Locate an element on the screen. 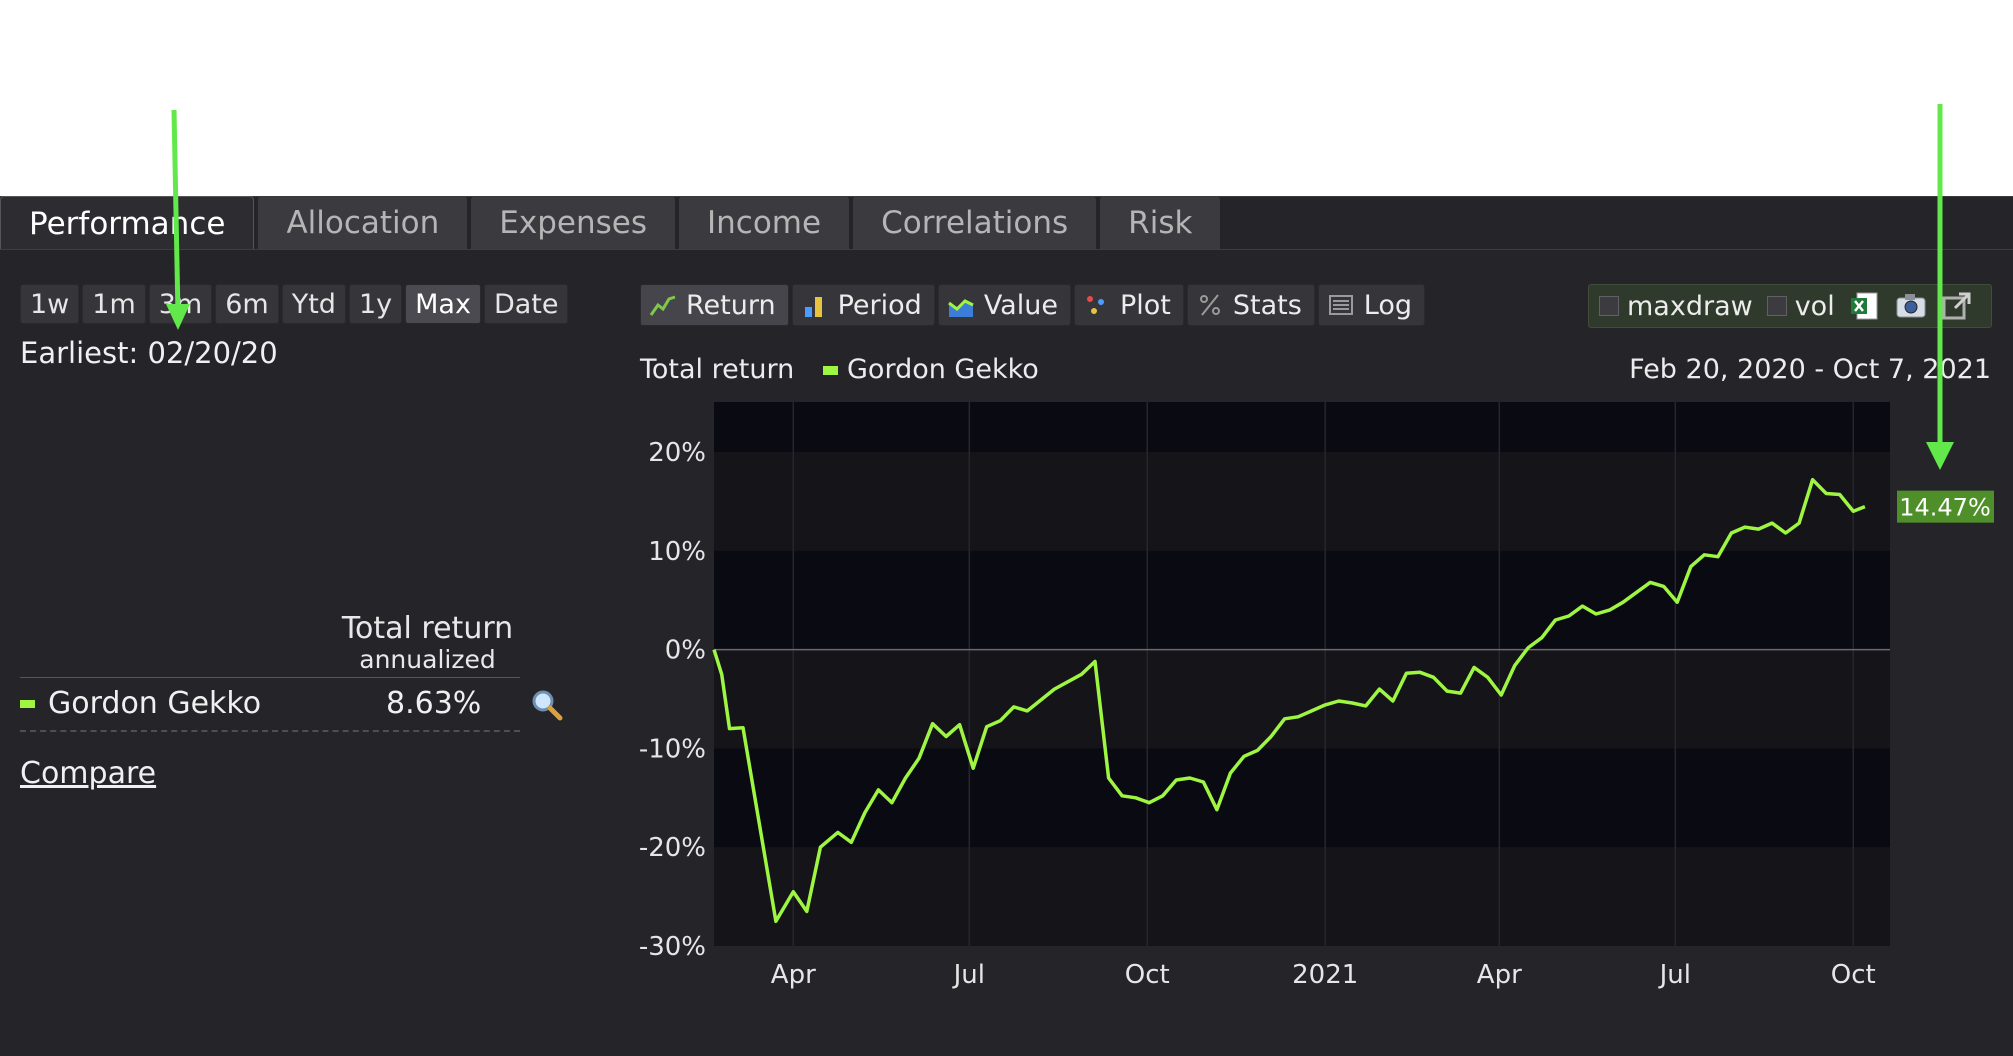 This screenshot has width=2013, height=1056. left-annotation-arrow-head is located at coordinates (178, 317).